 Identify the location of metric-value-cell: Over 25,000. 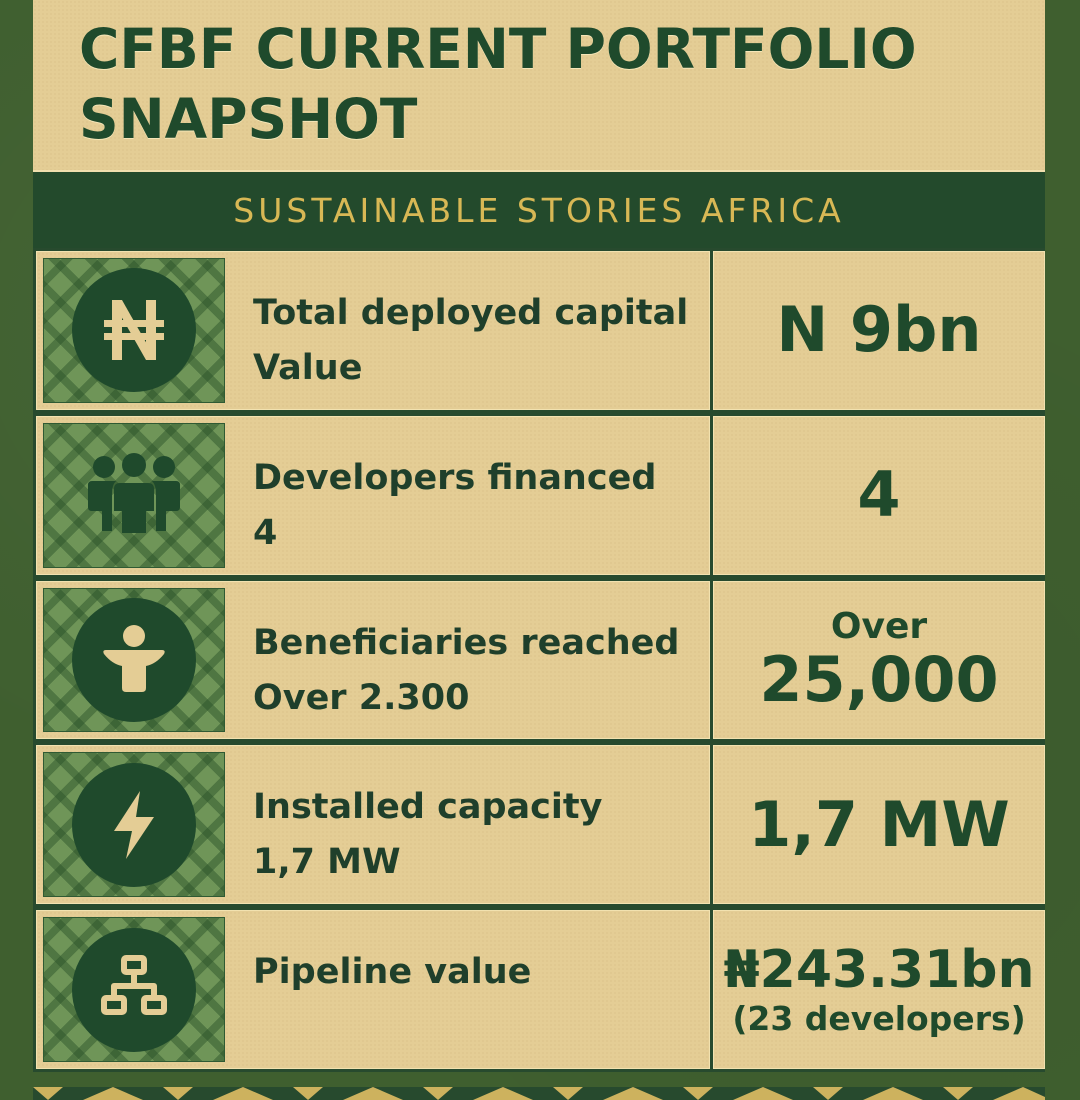
(879, 660).